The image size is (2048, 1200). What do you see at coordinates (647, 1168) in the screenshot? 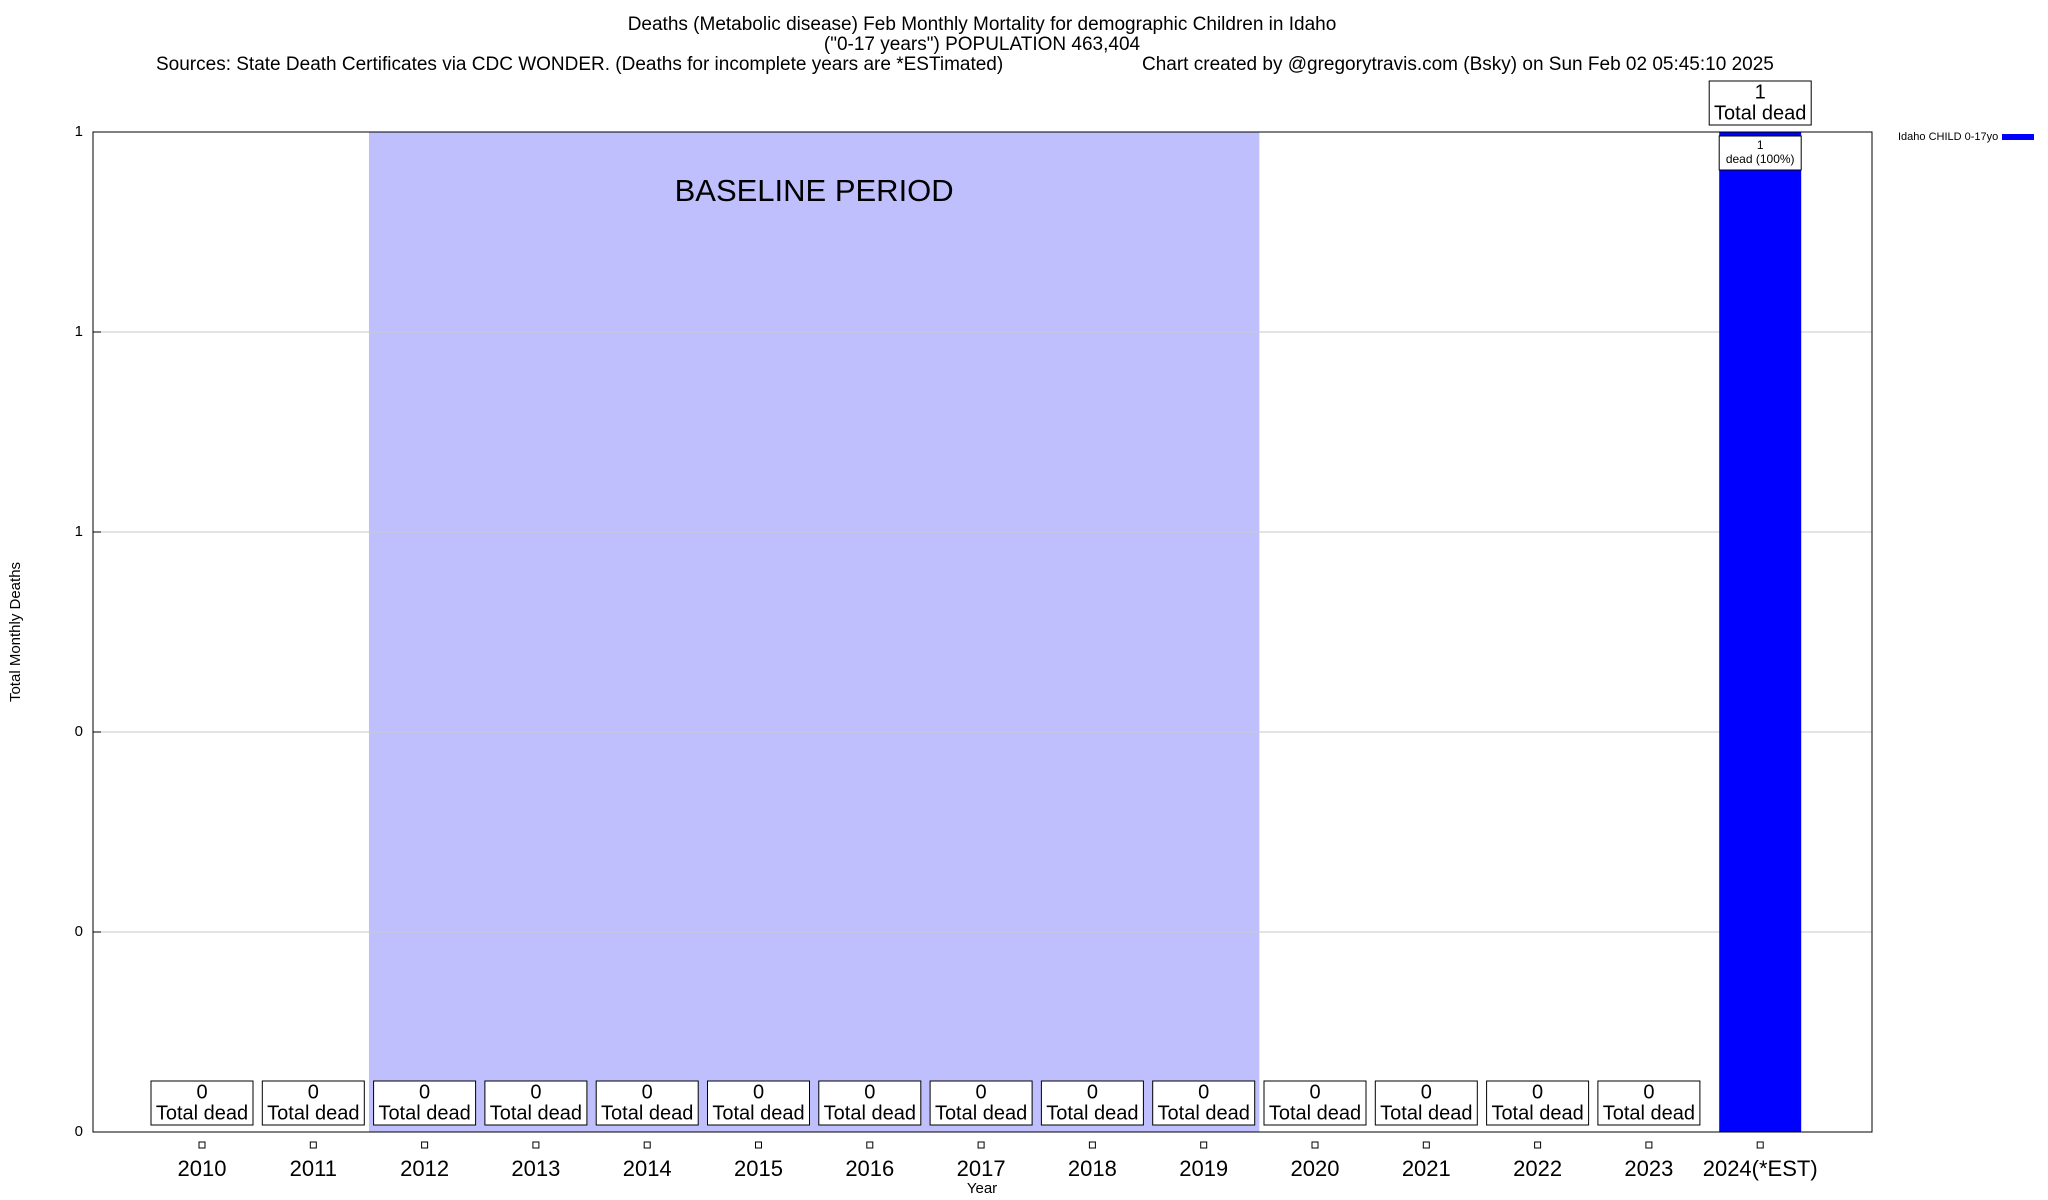
I see `x-tick-label: 2014` at bounding box center [647, 1168].